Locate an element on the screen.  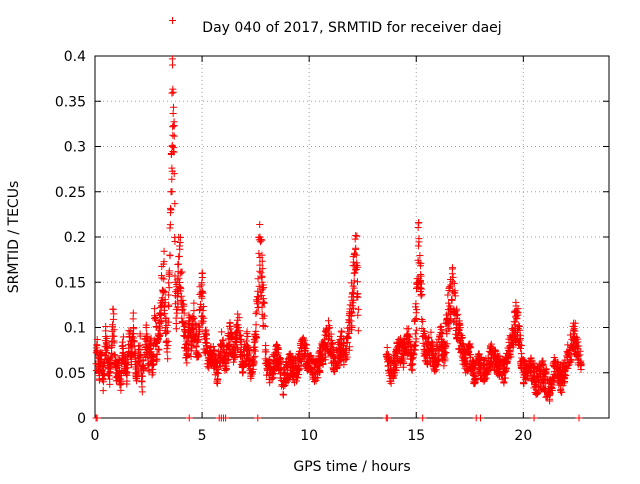
x-axis-label: GPS time / hours is located at coordinates (351, 467).